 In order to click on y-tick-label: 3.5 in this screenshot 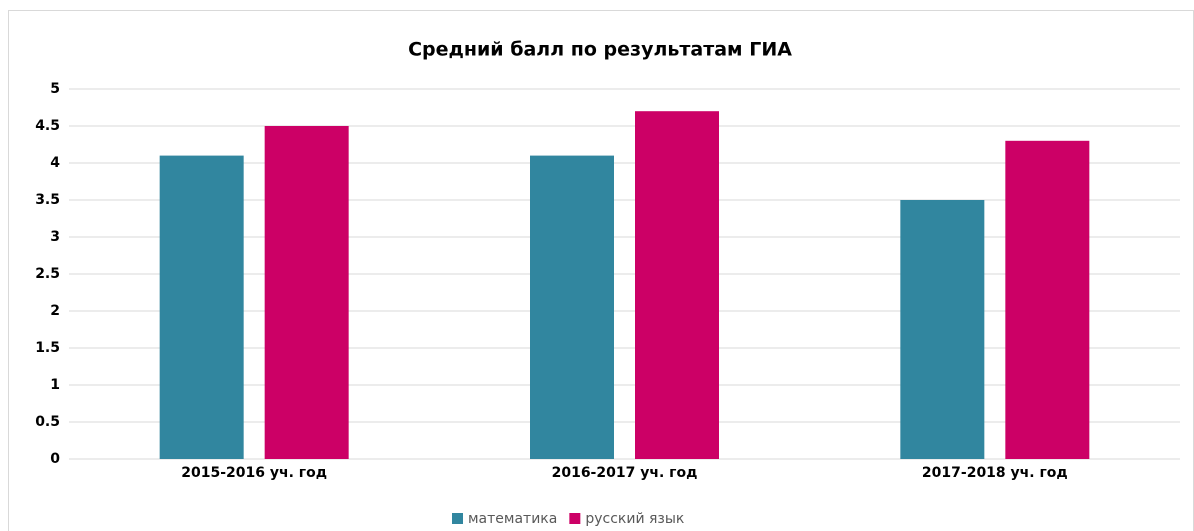, I will do `click(47, 200)`.